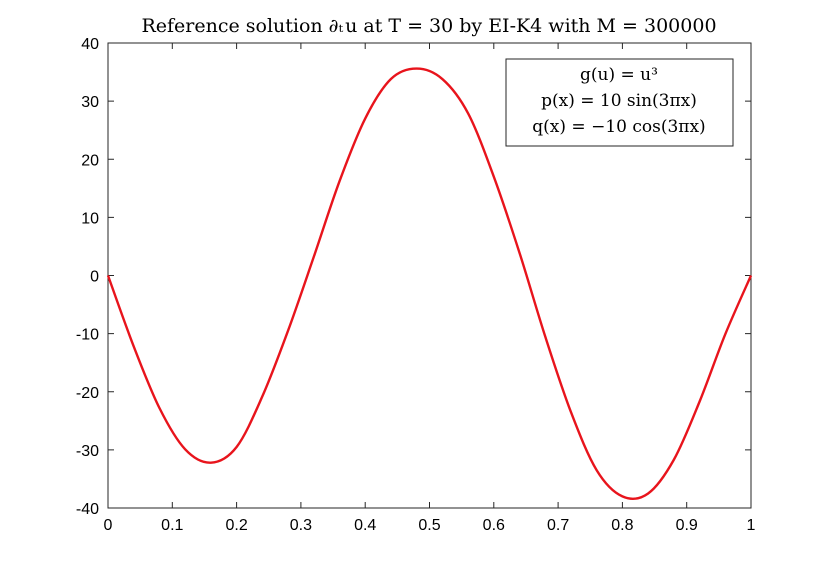 This screenshot has height=571, width=830. What do you see at coordinates (429, 525) in the screenshot?
I see `x-tick-label: 0.5` at bounding box center [429, 525].